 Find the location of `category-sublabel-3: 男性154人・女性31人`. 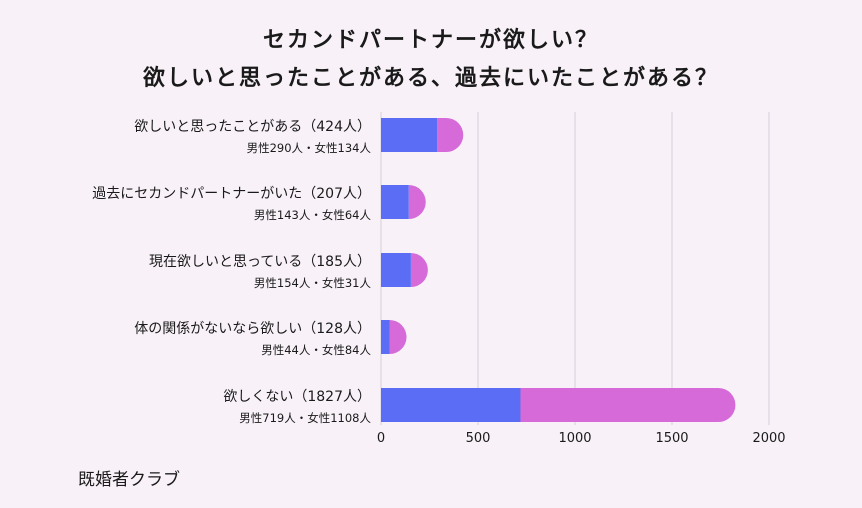

category-sublabel-3: 男性154人・女性31人 is located at coordinates (313, 283).